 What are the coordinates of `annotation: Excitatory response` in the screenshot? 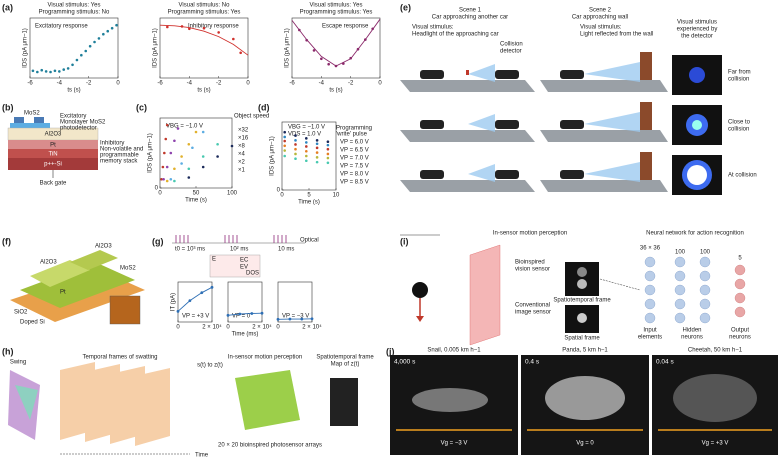 It's located at (61, 27).